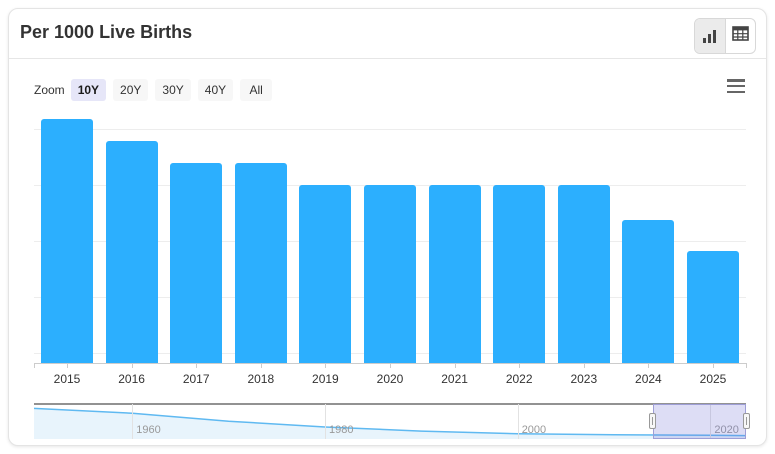  Describe the element at coordinates (699, 421) in the screenshot. I see `navigator-window` at that location.